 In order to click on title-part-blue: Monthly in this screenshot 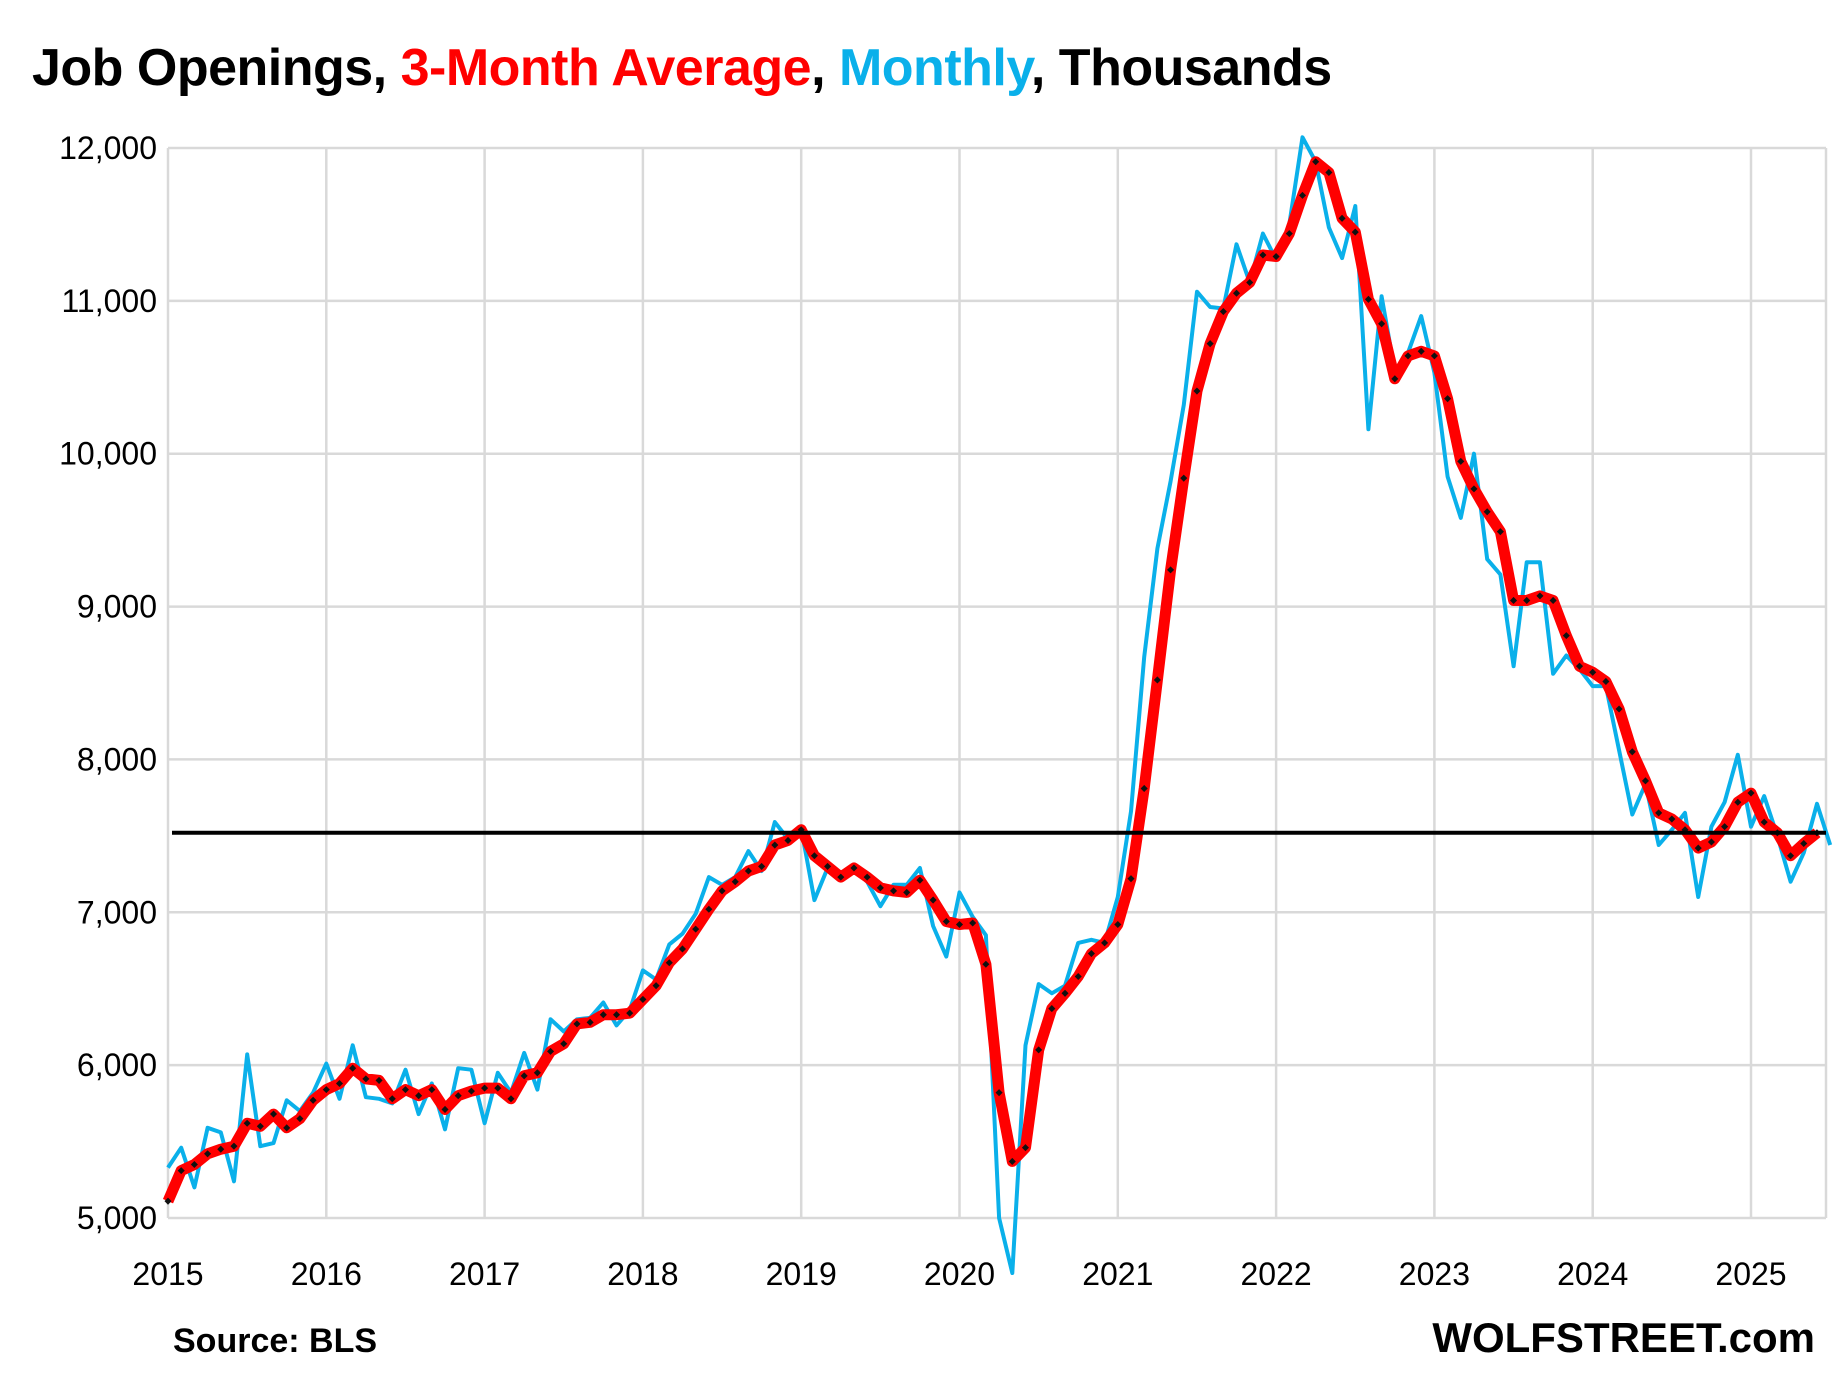, I will do `click(934, 68)`.